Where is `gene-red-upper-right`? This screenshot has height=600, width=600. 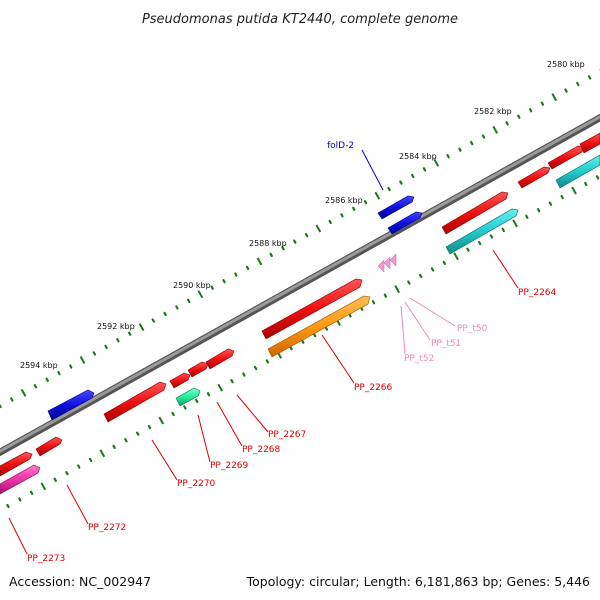 gene-red-upper-right is located at coordinates (520, 183).